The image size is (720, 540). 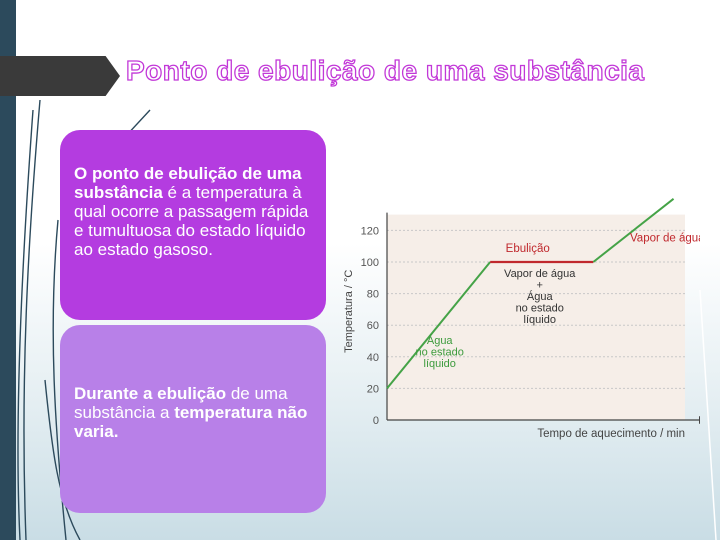 I want to click on observation-part1: Durante a, so click(x=116, y=393).